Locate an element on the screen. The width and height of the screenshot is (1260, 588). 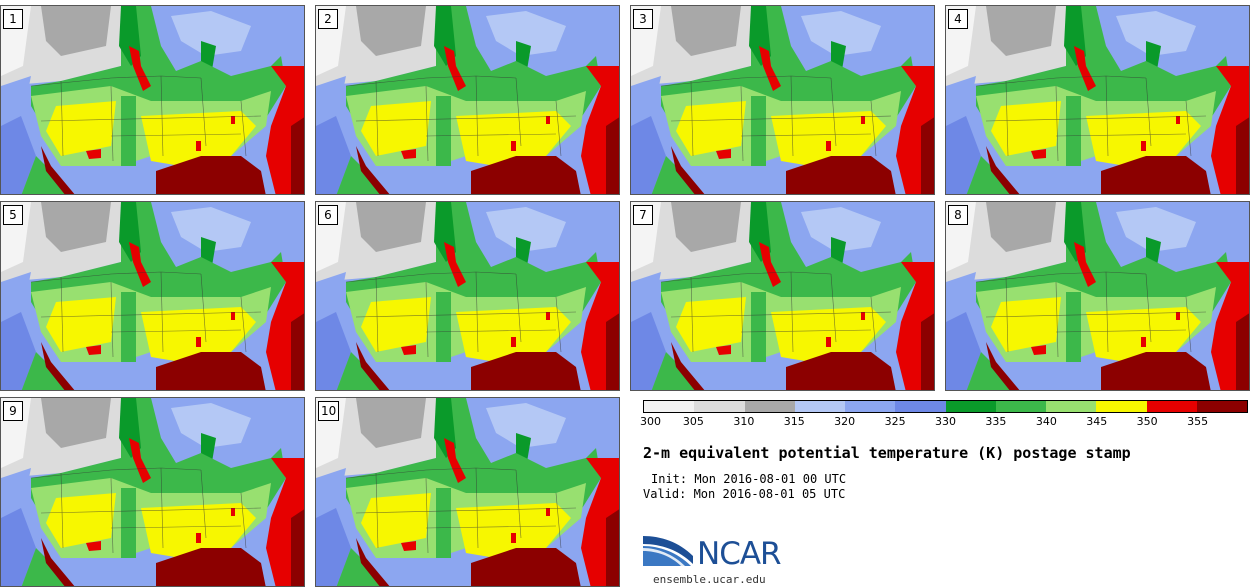
map-panel-9: 9 is located at coordinates (152, 492).